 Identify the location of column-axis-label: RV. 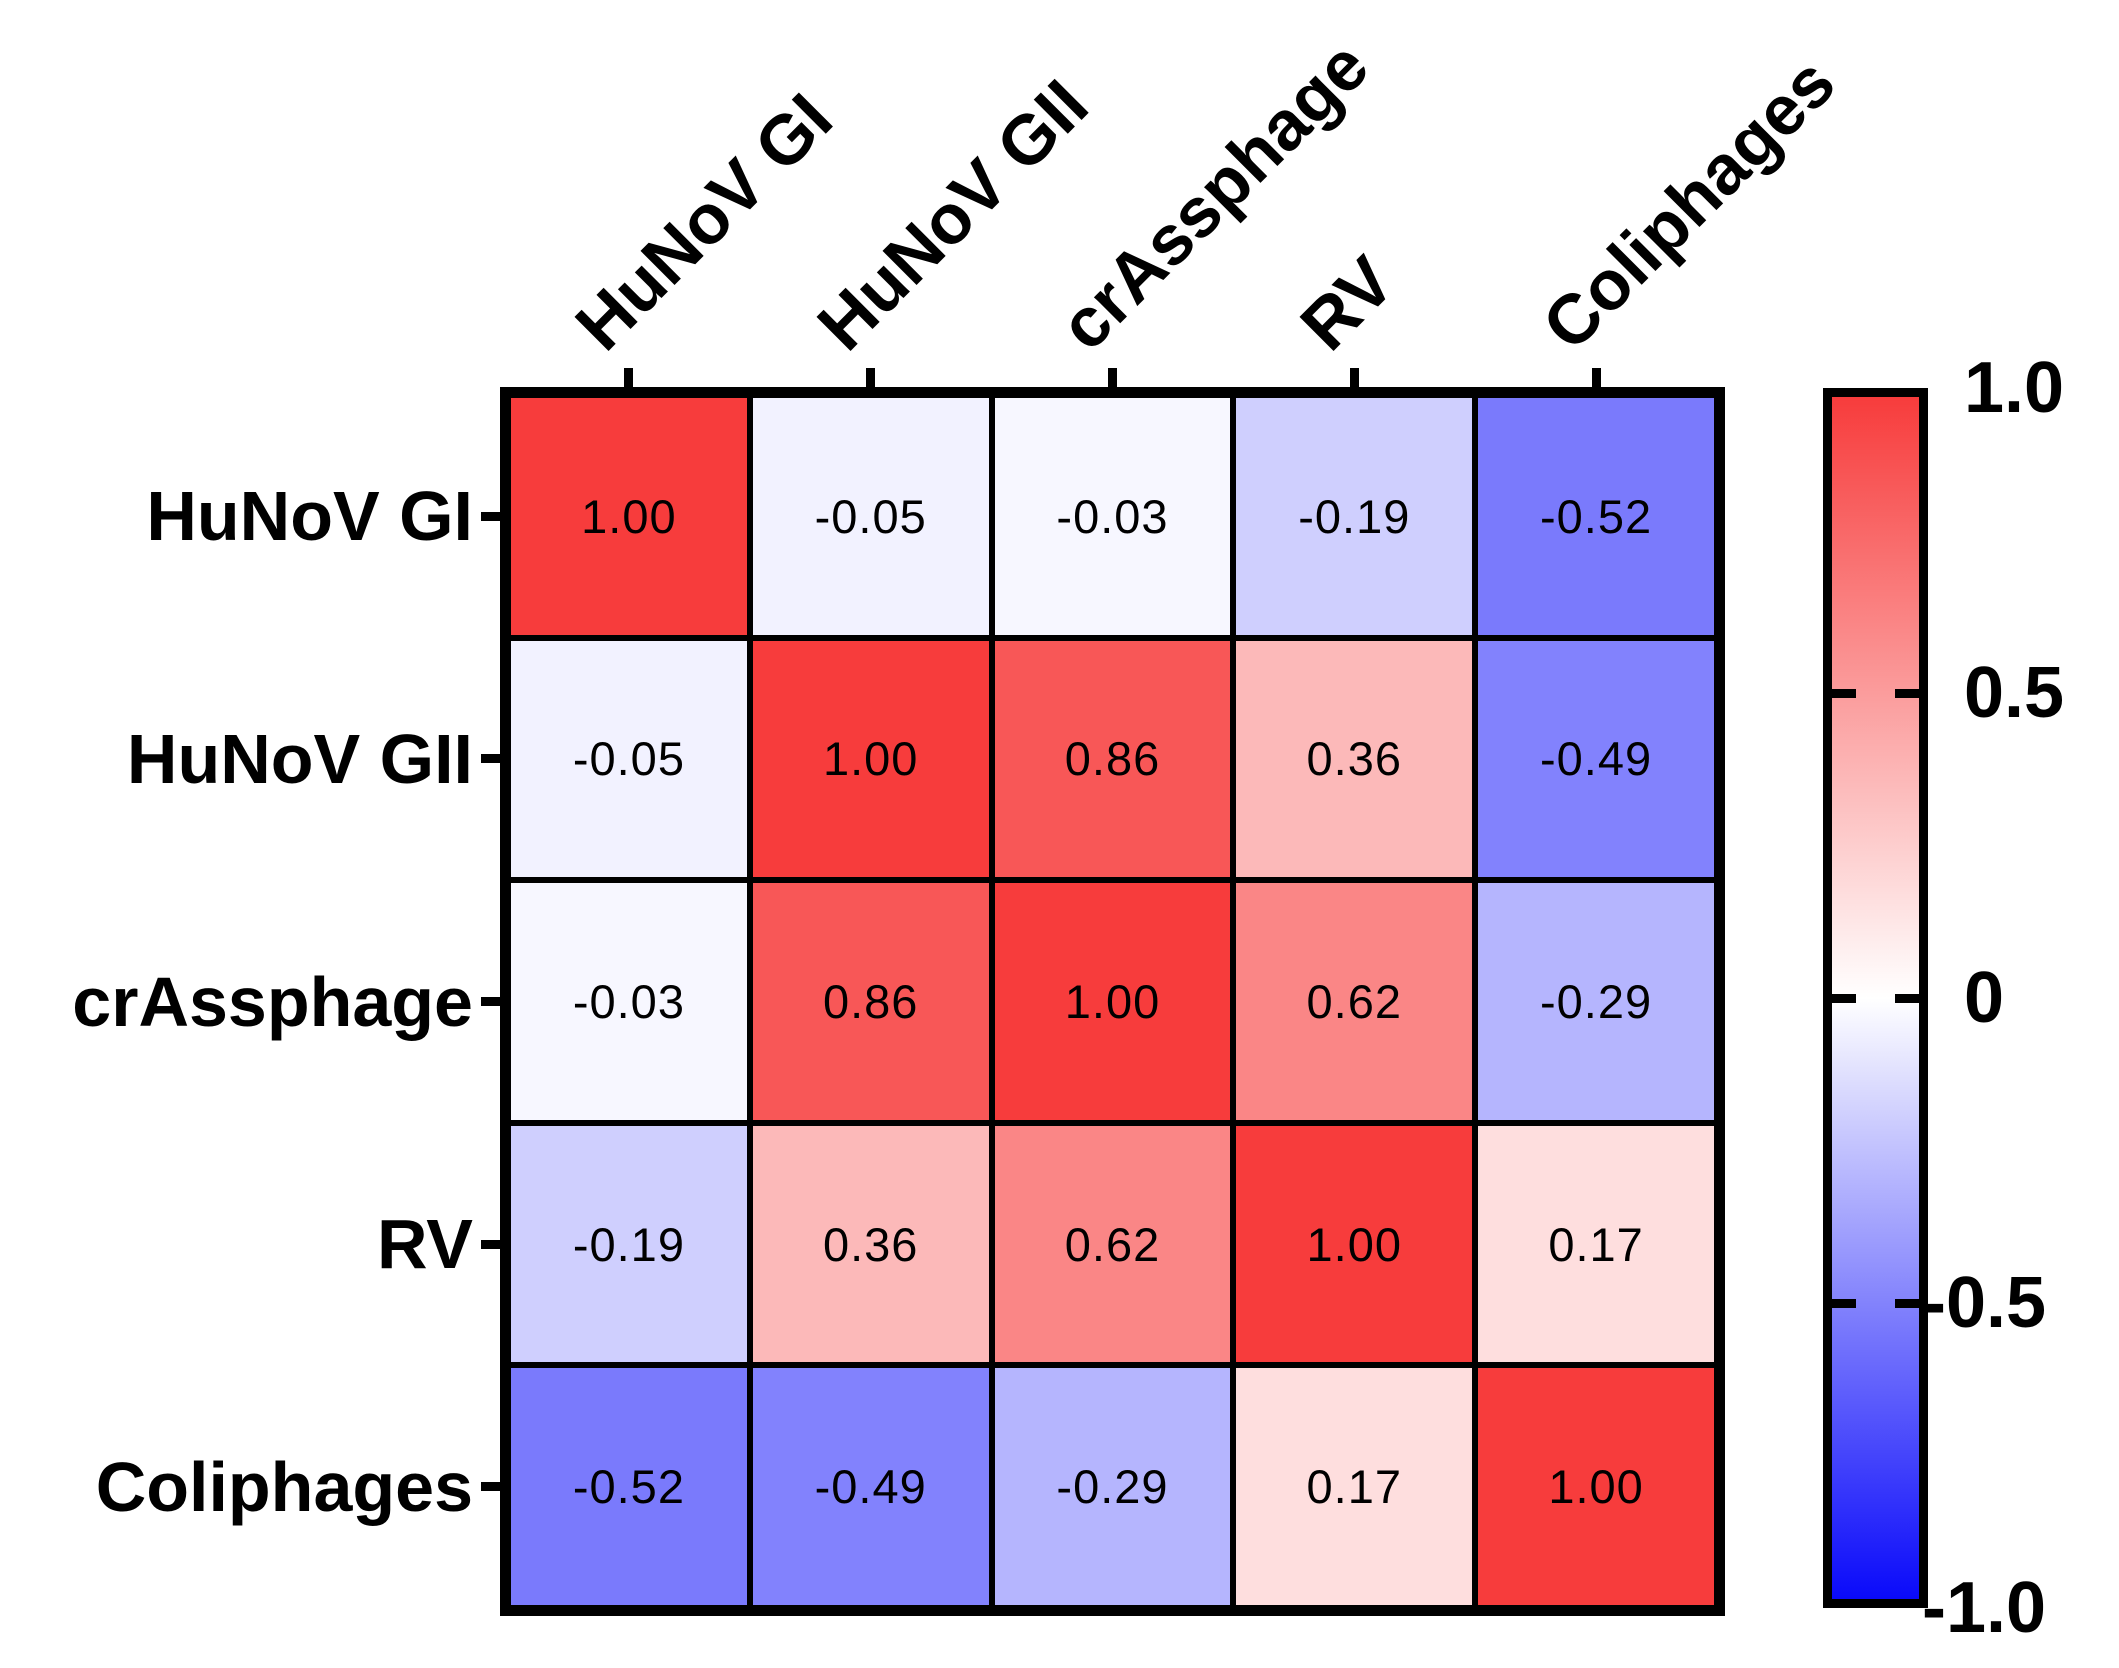
(1347, 303).